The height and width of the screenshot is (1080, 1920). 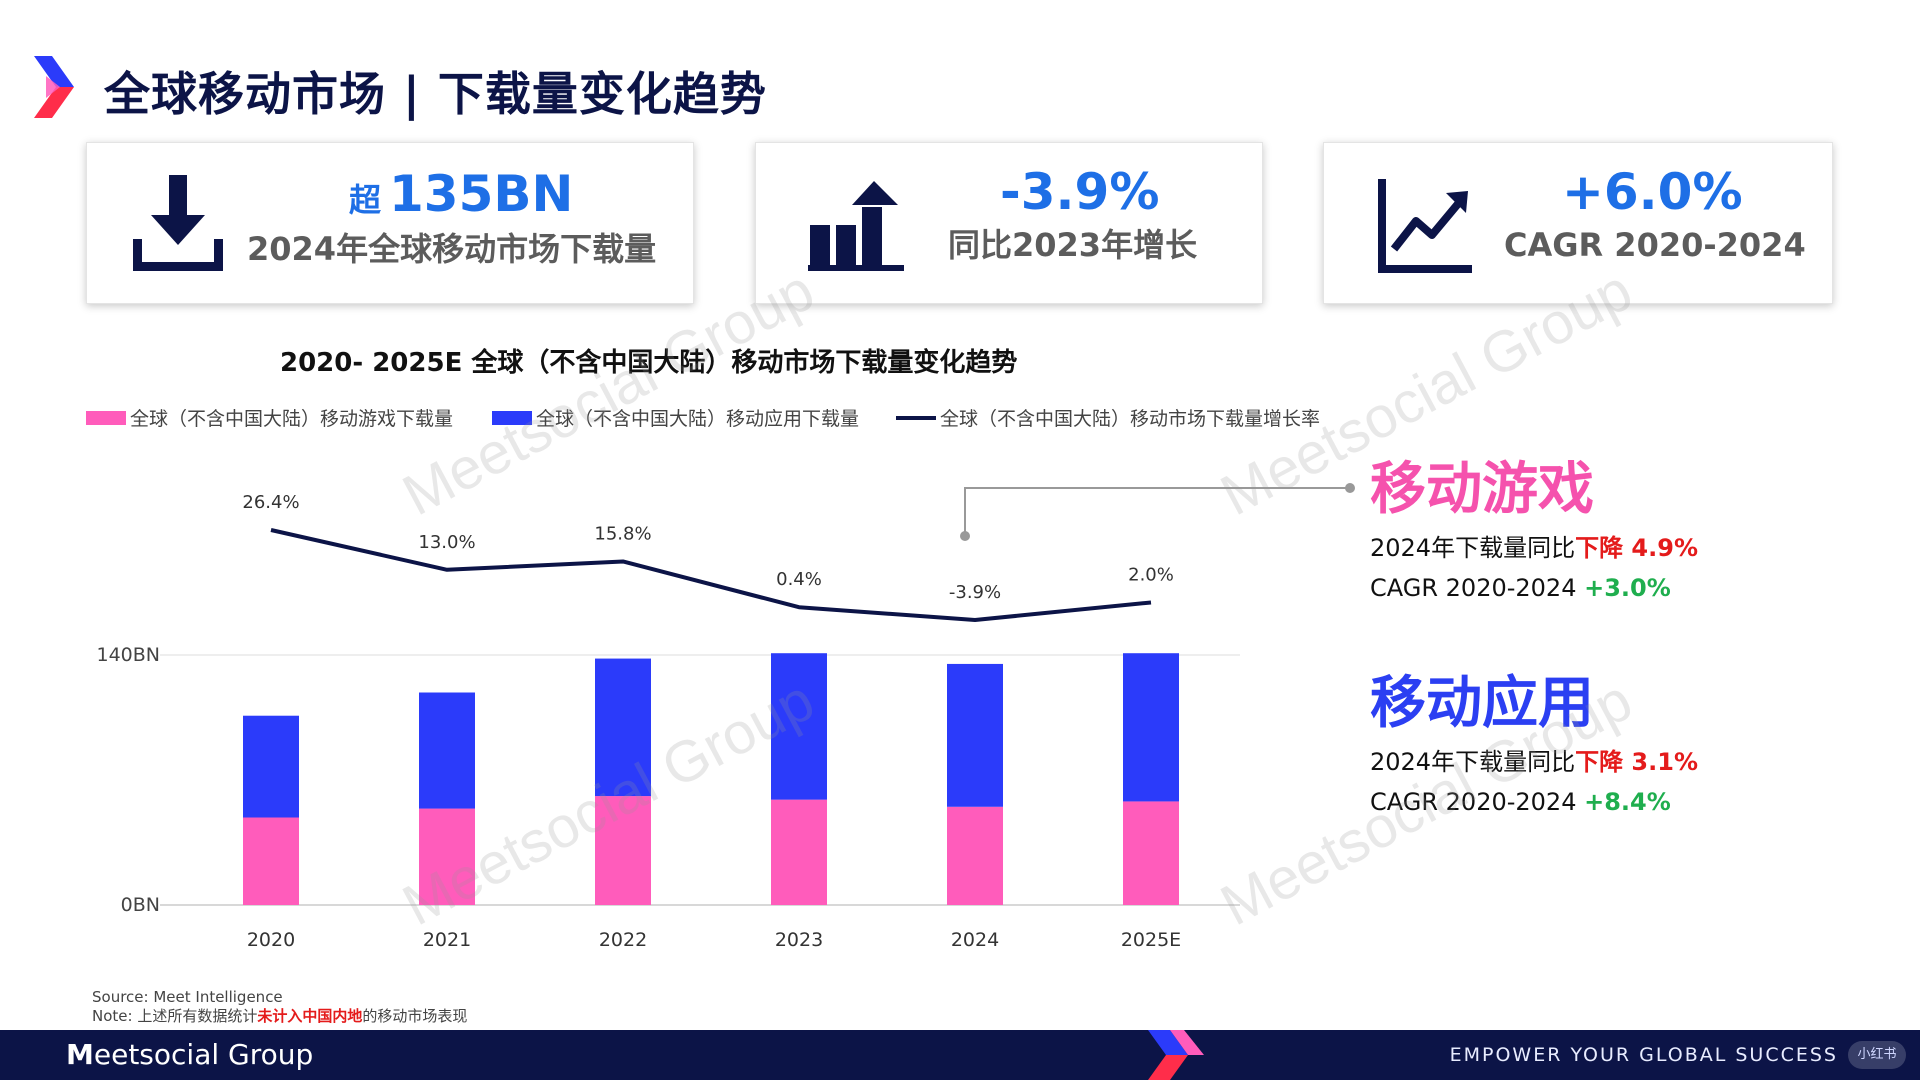 What do you see at coordinates (415, 1016) in the screenshot?
I see `note-text: 的移动市场表现` at bounding box center [415, 1016].